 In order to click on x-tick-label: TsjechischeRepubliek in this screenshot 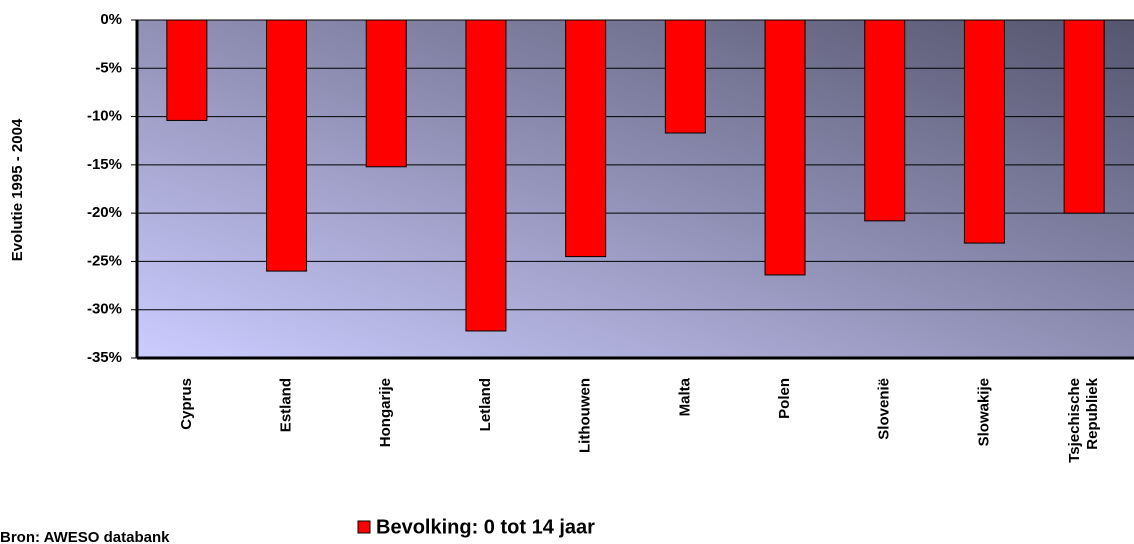, I will do `click(1083, 419)`.